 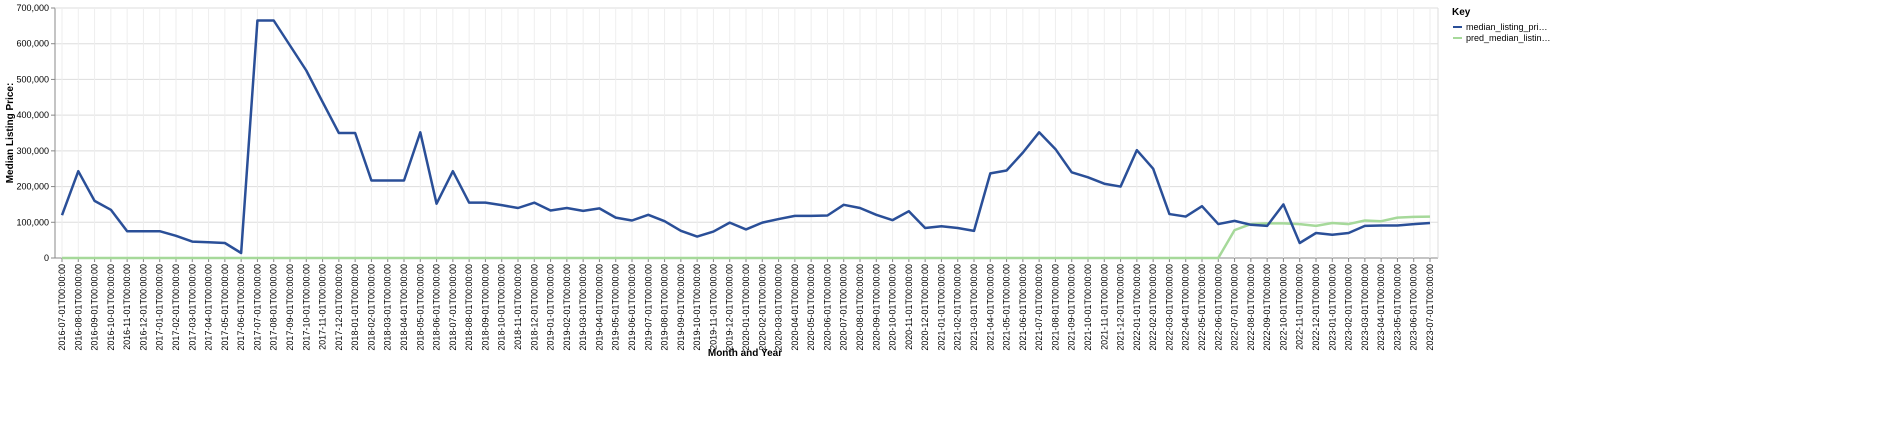 I want to click on x-axis-title: Month and Year, so click(x=745, y=353).